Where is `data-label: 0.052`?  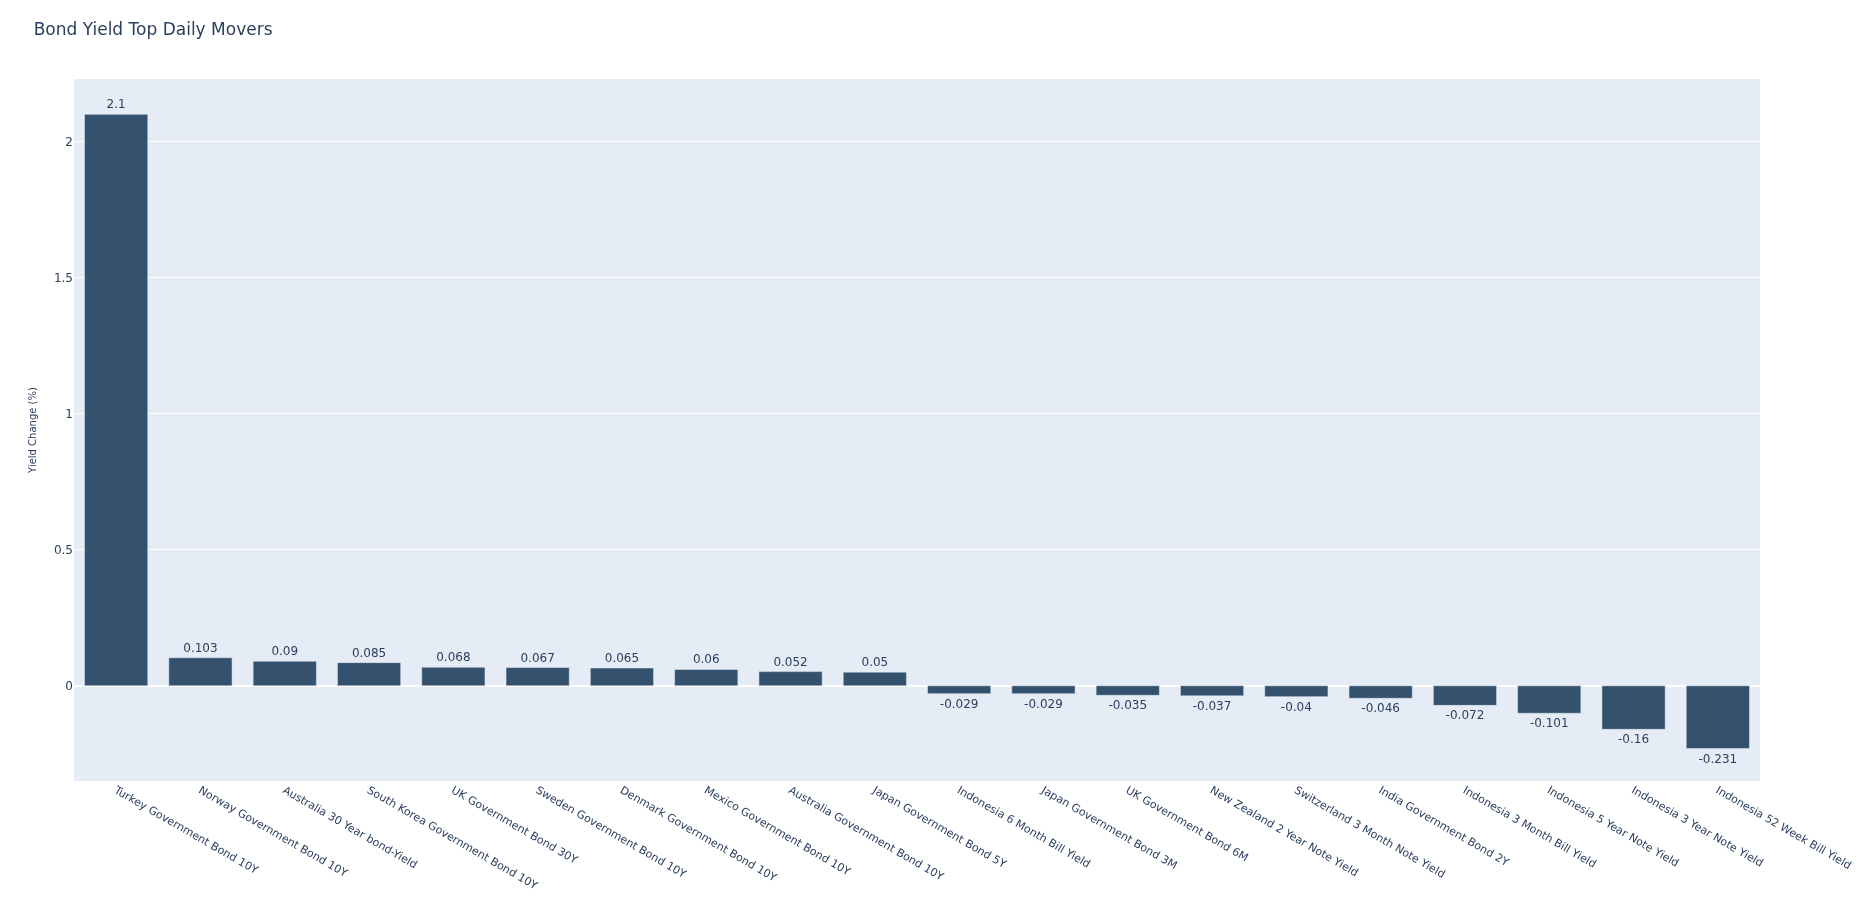 data-label: 0.052 is located at coordinates (790, 661).